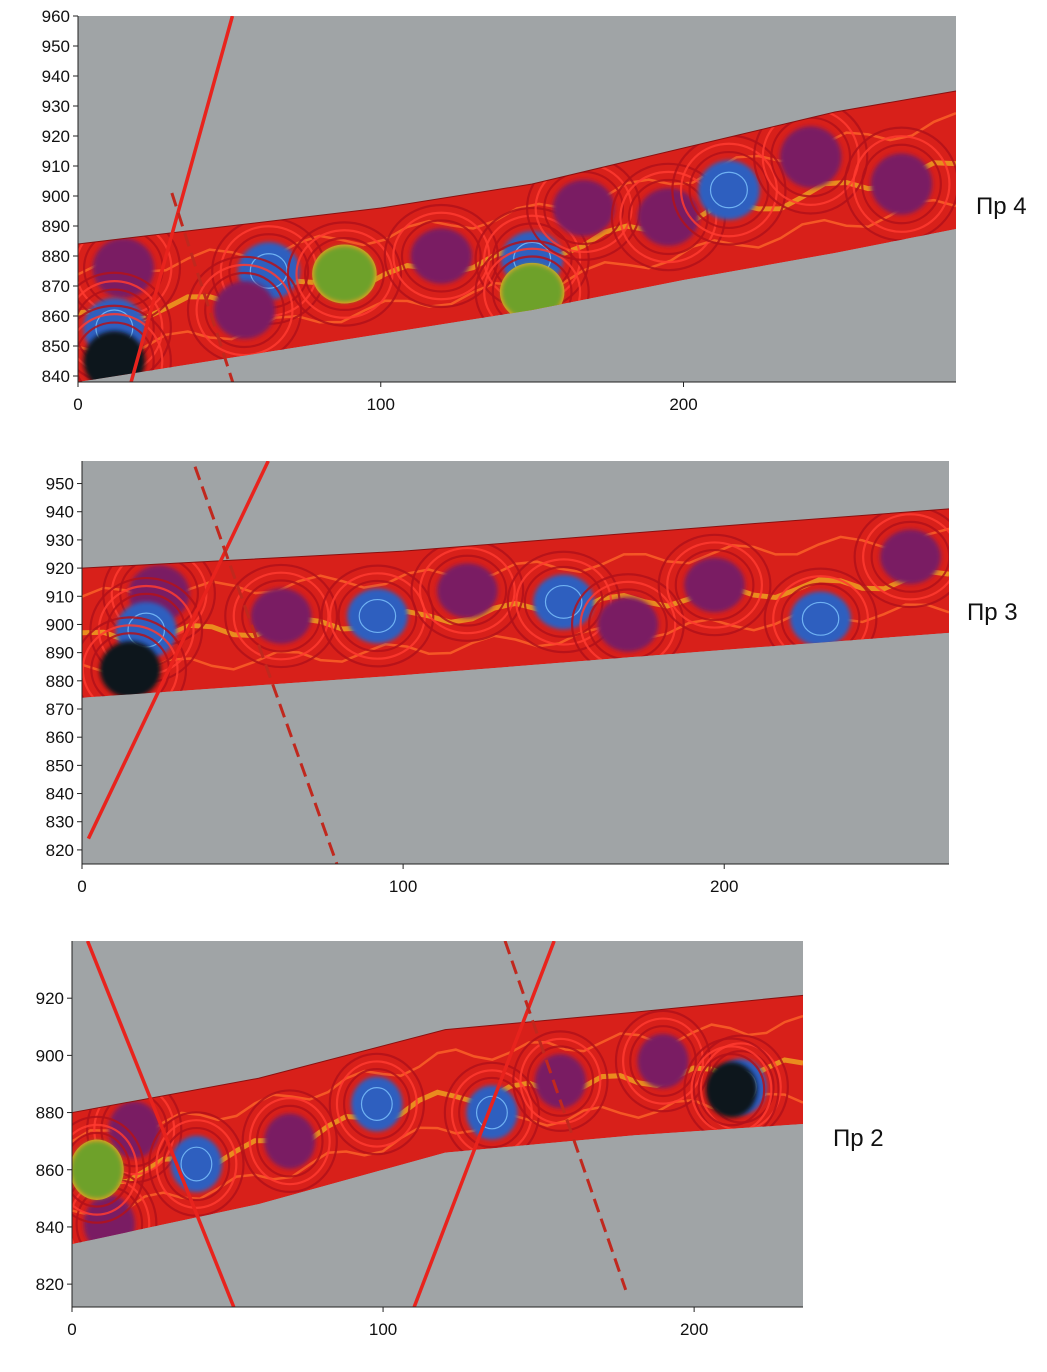 The height and width of the screenshot is (1372, 1047). I want to click on section-fill, so click(437, 1120).